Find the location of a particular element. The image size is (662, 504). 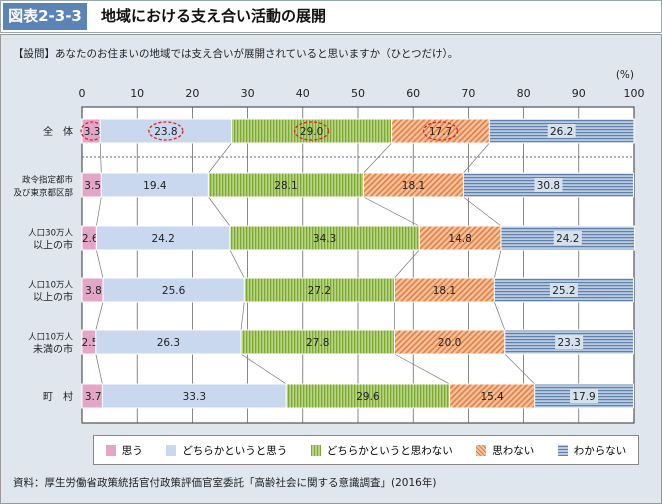

legend: 思う どちらかというと思う どちらかというと思わない 思わない わからない is located at coordinates (366, 450).